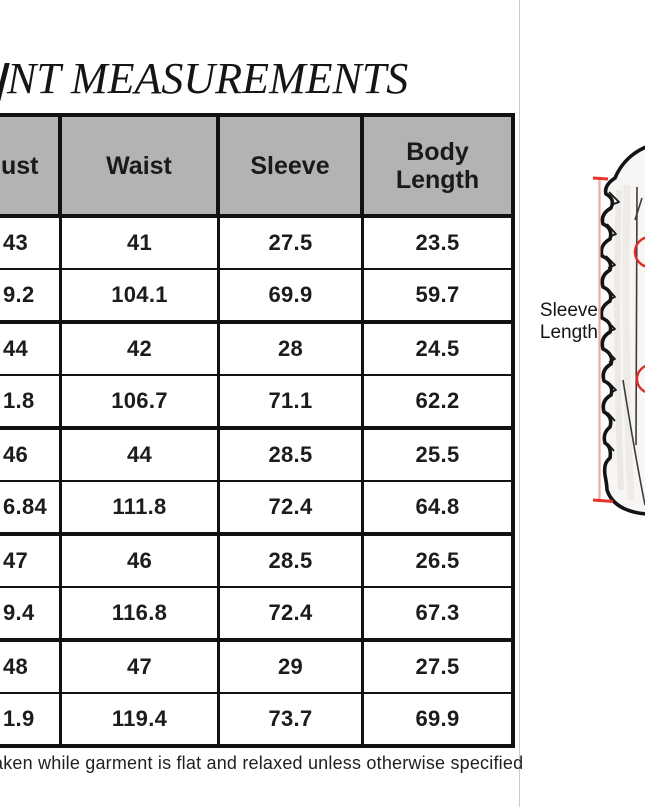 The height and width of the screenshot is (807, 645). What do you see at coordinates (568, 332) in the screenshot?
I see `sleeve-length-label-line2: Length` at bounding box center [568, 332].